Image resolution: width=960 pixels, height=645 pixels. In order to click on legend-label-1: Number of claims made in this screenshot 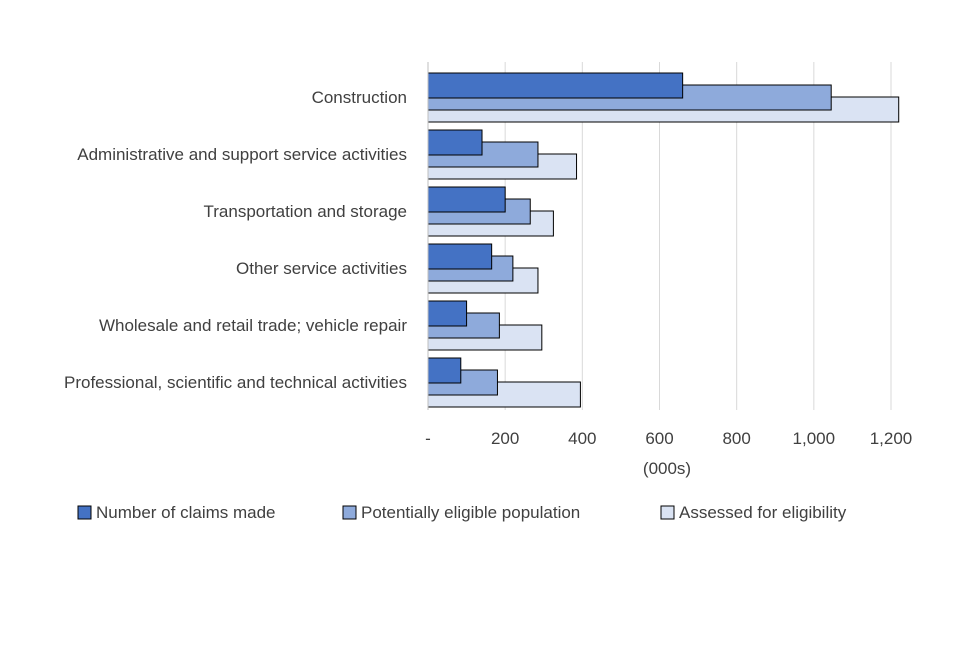, I will do `click(186, 512)`.